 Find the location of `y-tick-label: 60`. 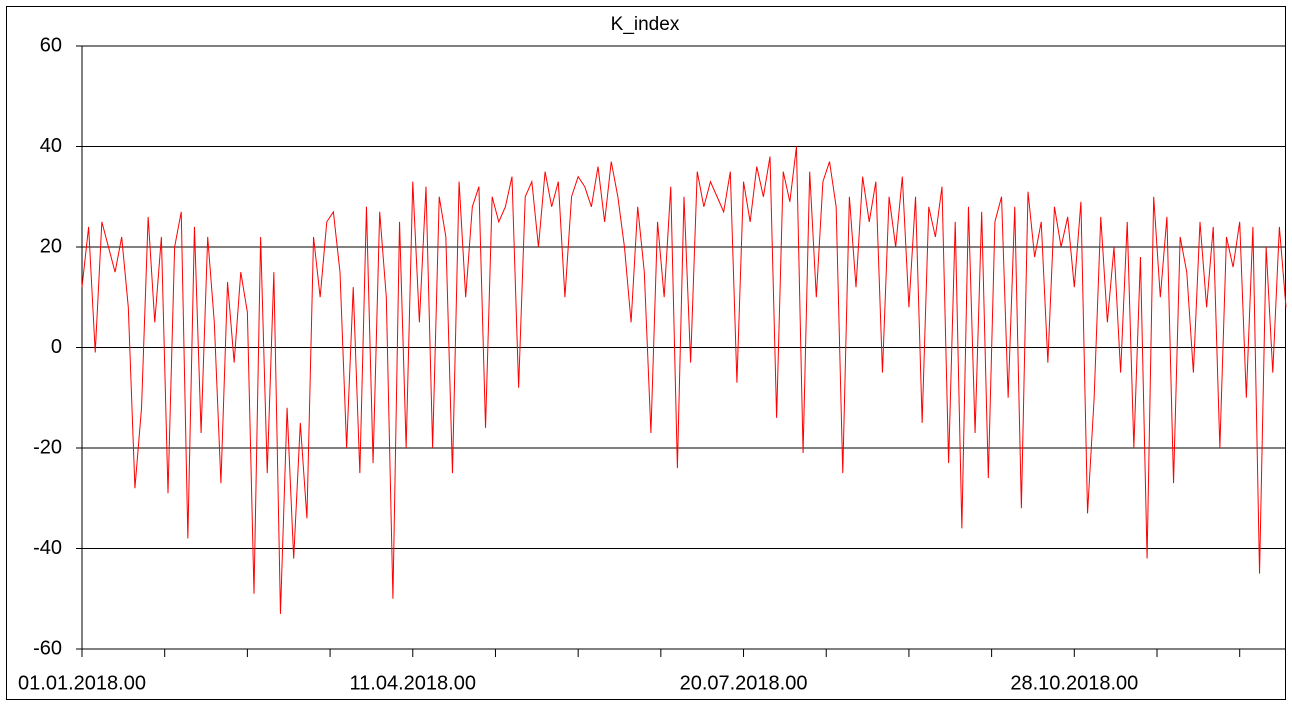

y-tick-label: 60 is located at coordinates (51, 45).